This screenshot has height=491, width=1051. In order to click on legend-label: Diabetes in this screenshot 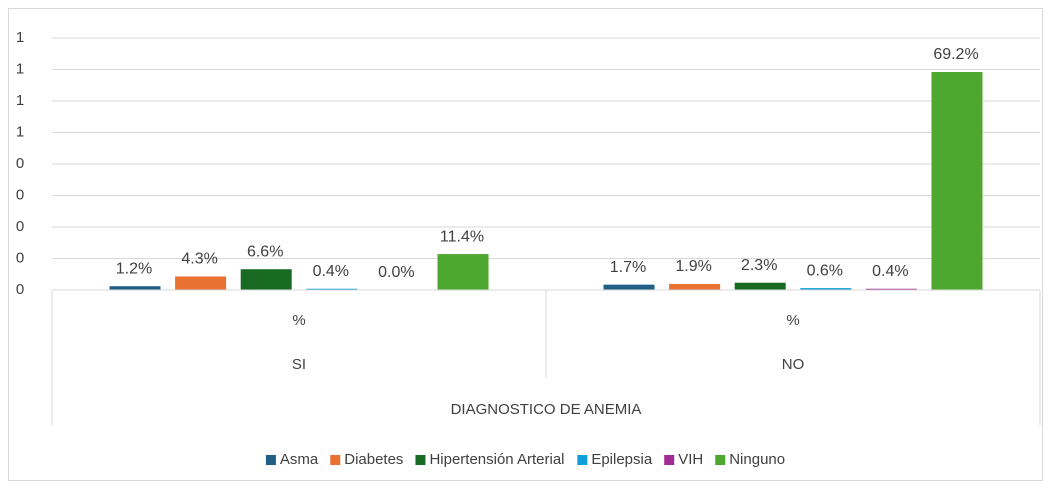, I will do `click(373, 459)`.